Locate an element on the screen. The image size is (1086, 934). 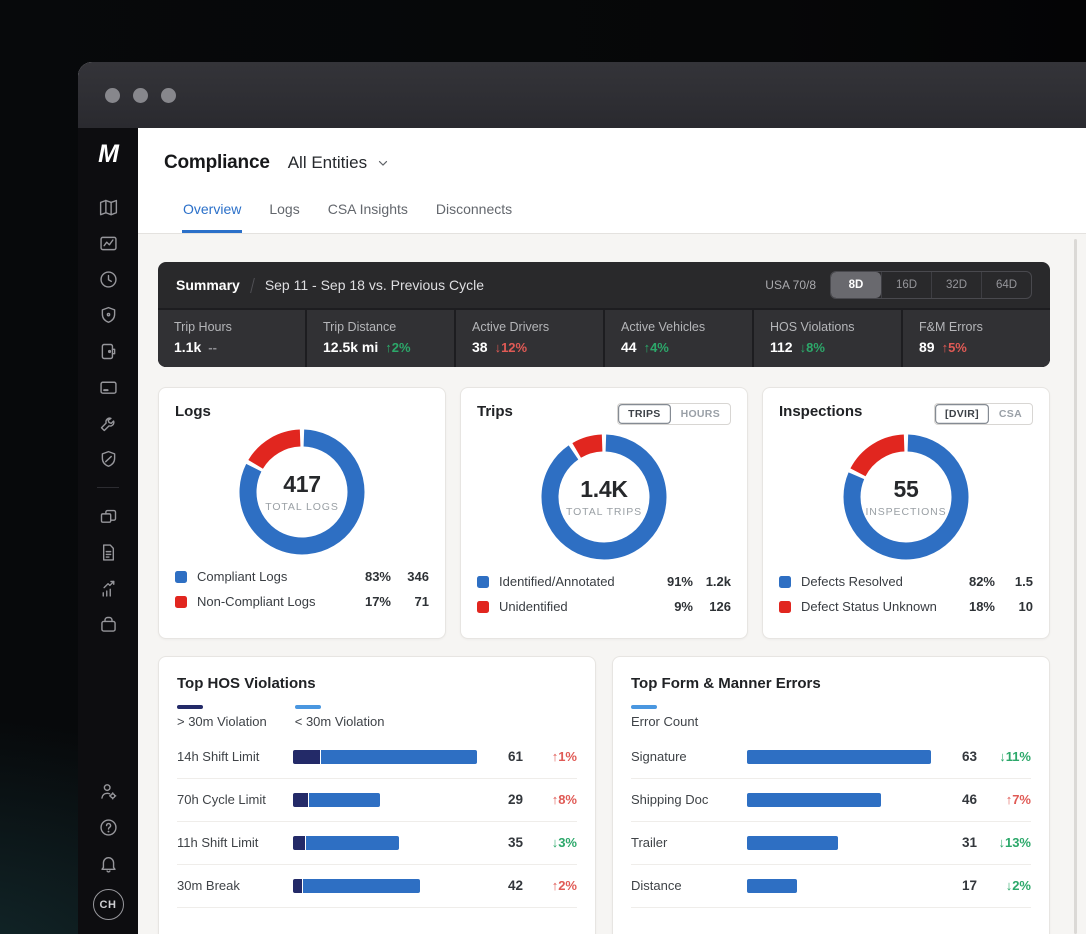
date-range-toggle: 8D 16D 32D 64D is located at coordinates (931, 285).